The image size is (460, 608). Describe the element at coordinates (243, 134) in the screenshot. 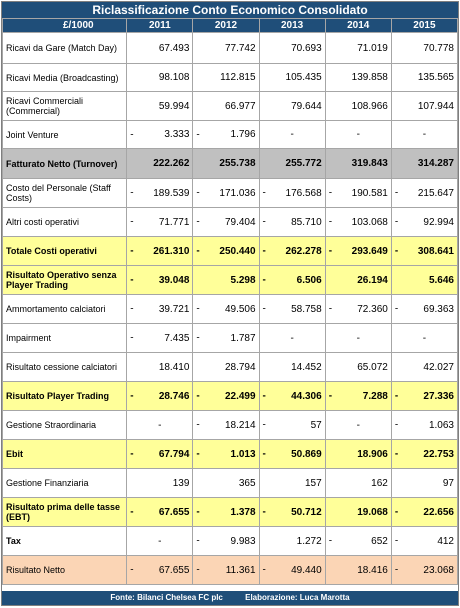

I see `cell-value: 1.796` at that location.